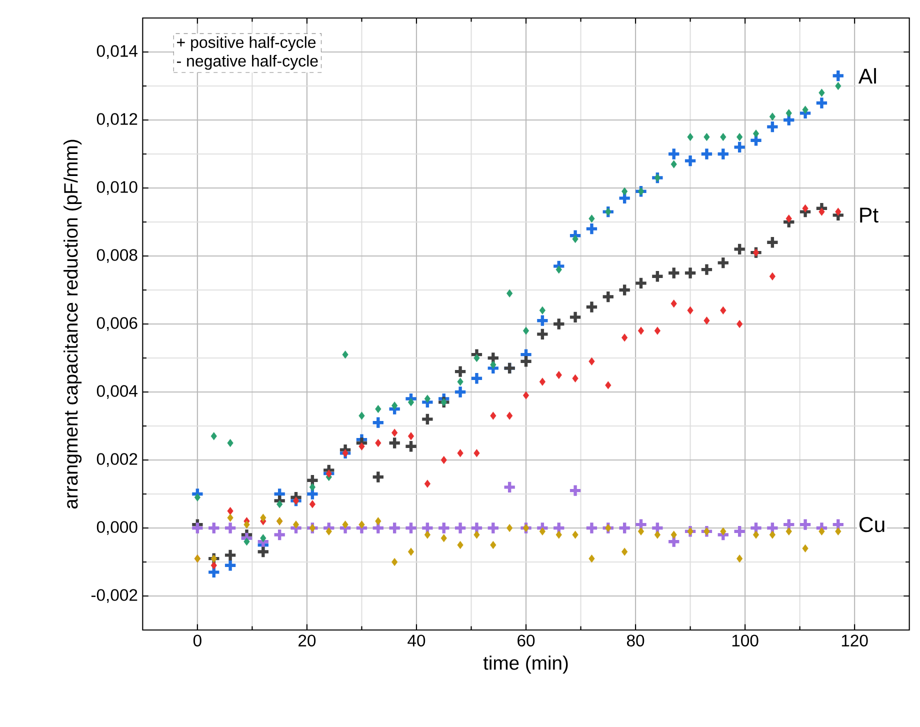 This screenshot has height=727, width=920. I want to click on y-tick-label: 0,012, so click(117, 120).